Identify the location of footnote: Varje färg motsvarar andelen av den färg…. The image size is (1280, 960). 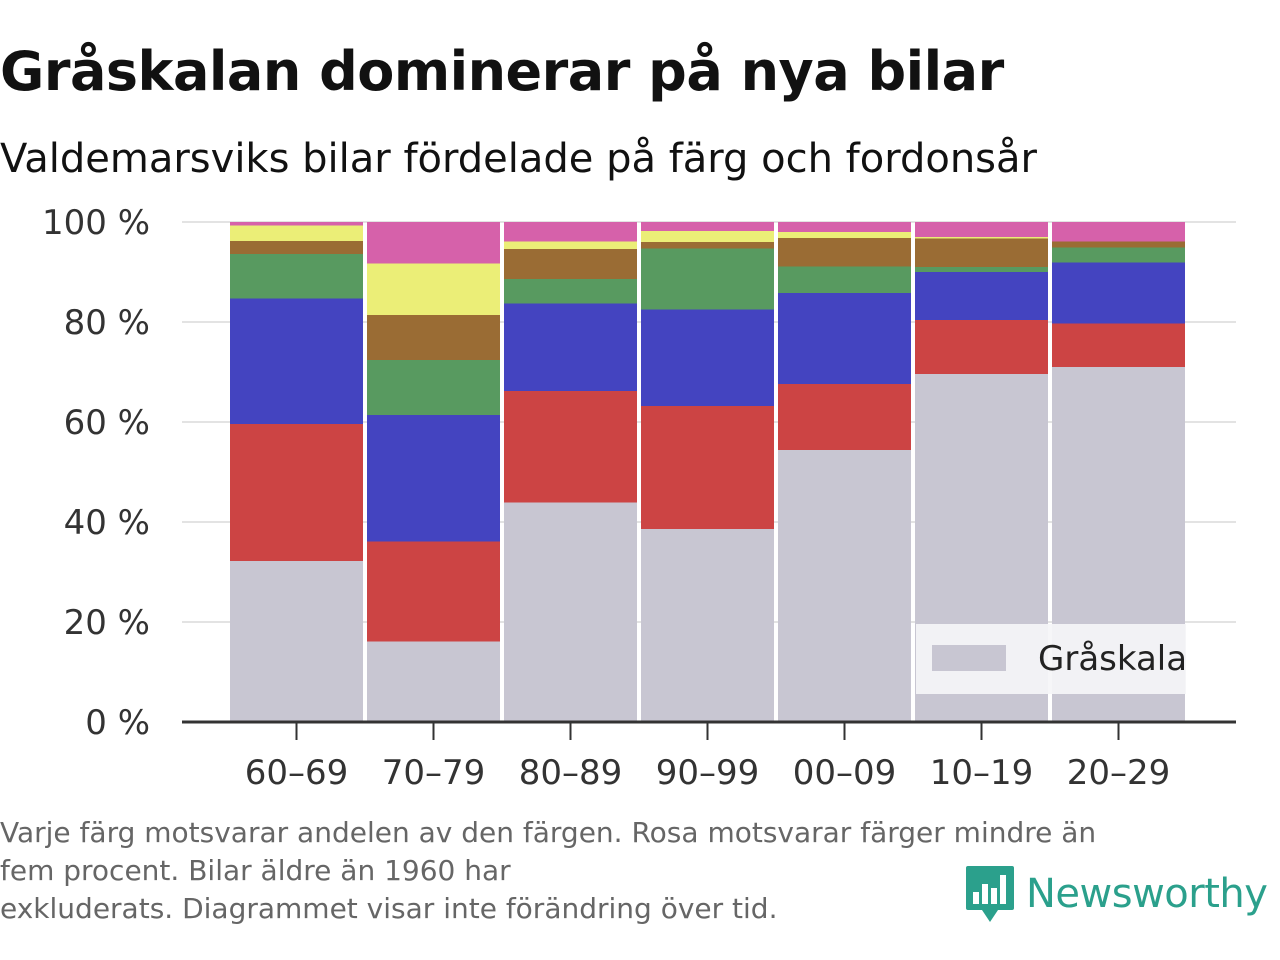
(625, 871).